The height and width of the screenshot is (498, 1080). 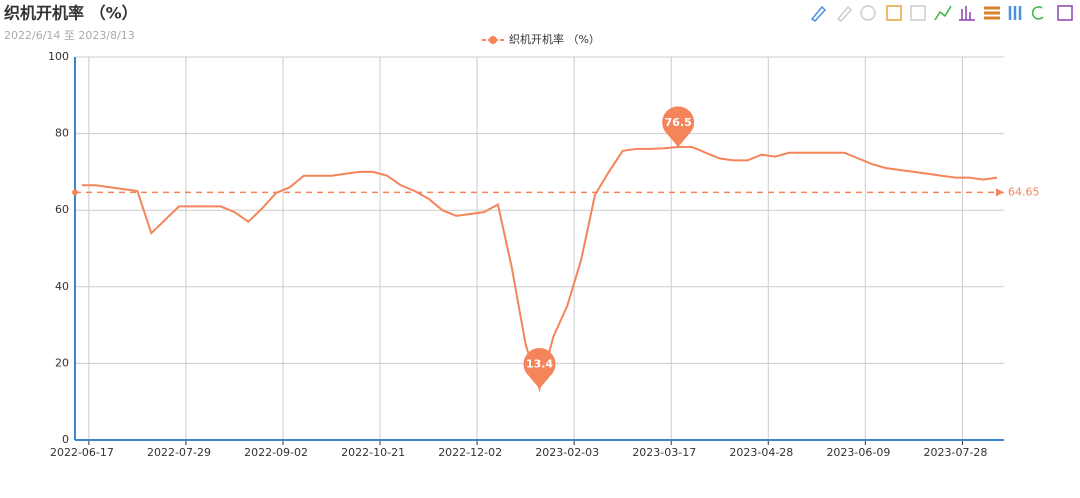 What do you see at coordinates (956, 452) in the screenshot?
I see `x-tick-label: 2023-07-28` at bounding box center [956, 452].